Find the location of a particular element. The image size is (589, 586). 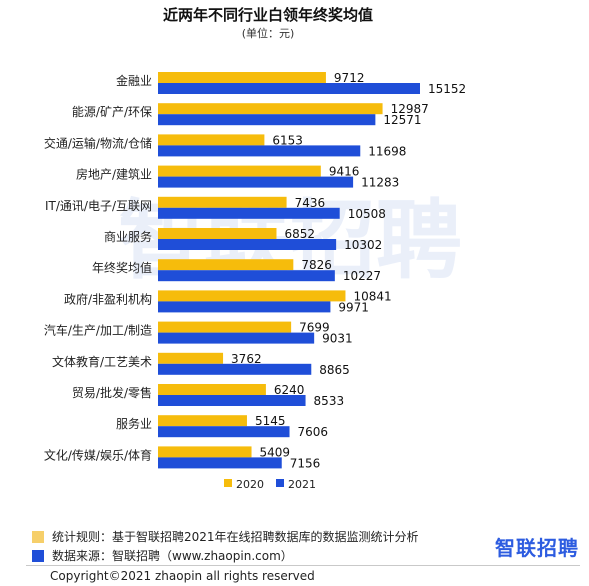

footer-note-rule: 统计规则：基于智联招聘2021年在线招聘数据库的数据监测统计分析 is located at coordinates (225, 536).